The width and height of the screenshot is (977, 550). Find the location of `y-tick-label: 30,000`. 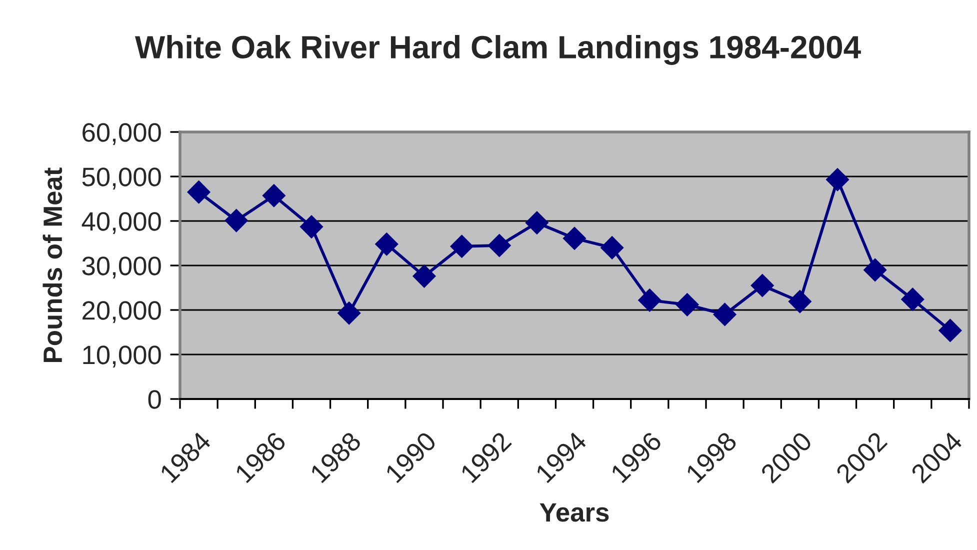

y-tick-label: 30,000 is located at coordinates (121, 267).